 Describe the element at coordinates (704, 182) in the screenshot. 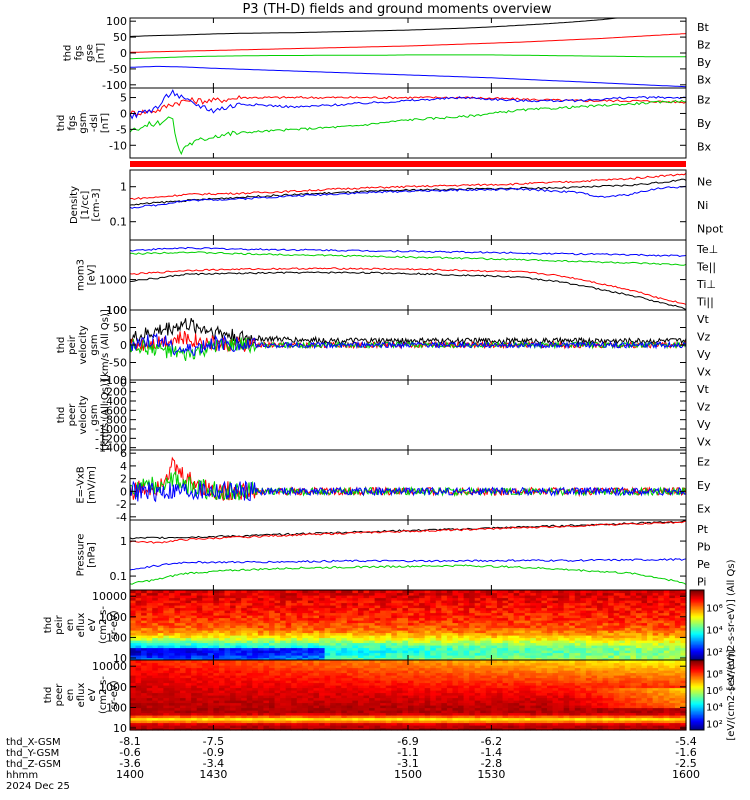

I see `series-label: Ne` at that location.